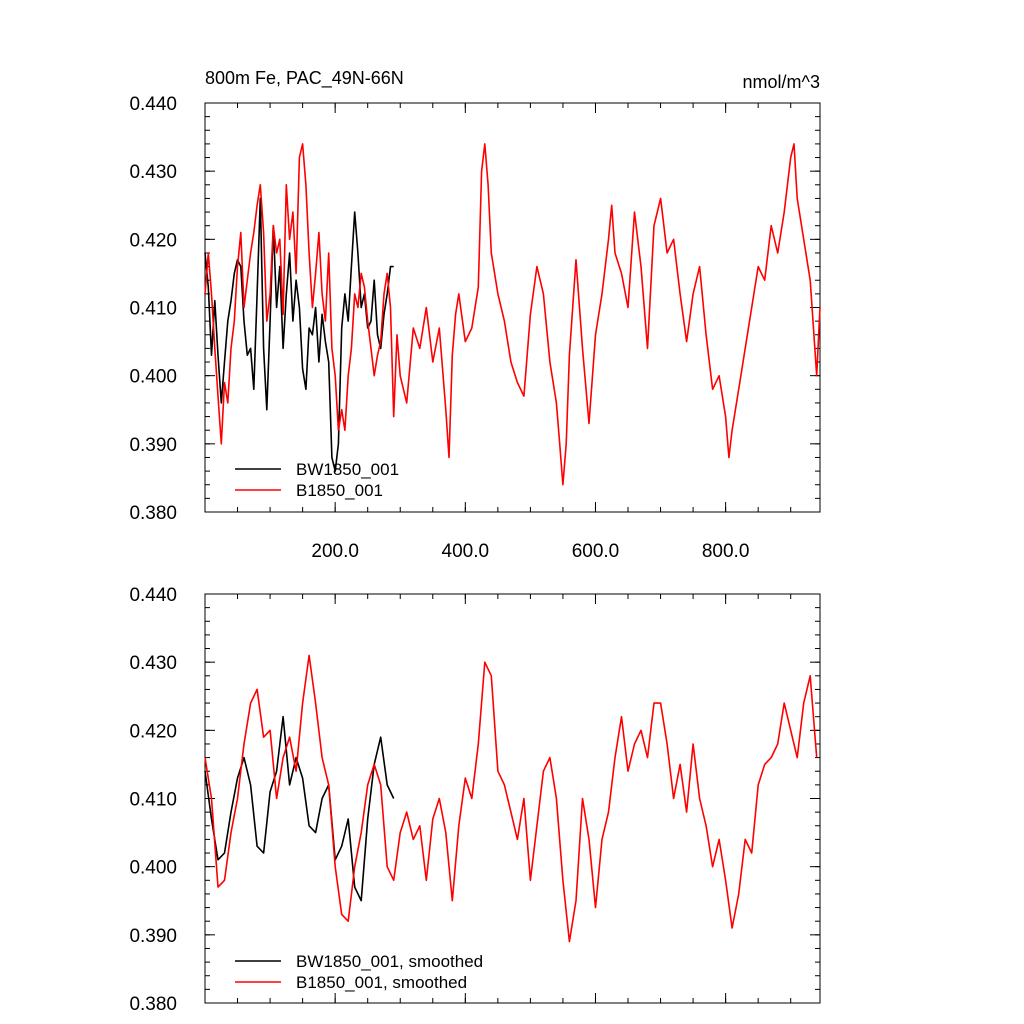  Describe the element at coordinates (317, 480) in the screenshot. I see `top-legend: BW1850_001 B1850_001` at that location.